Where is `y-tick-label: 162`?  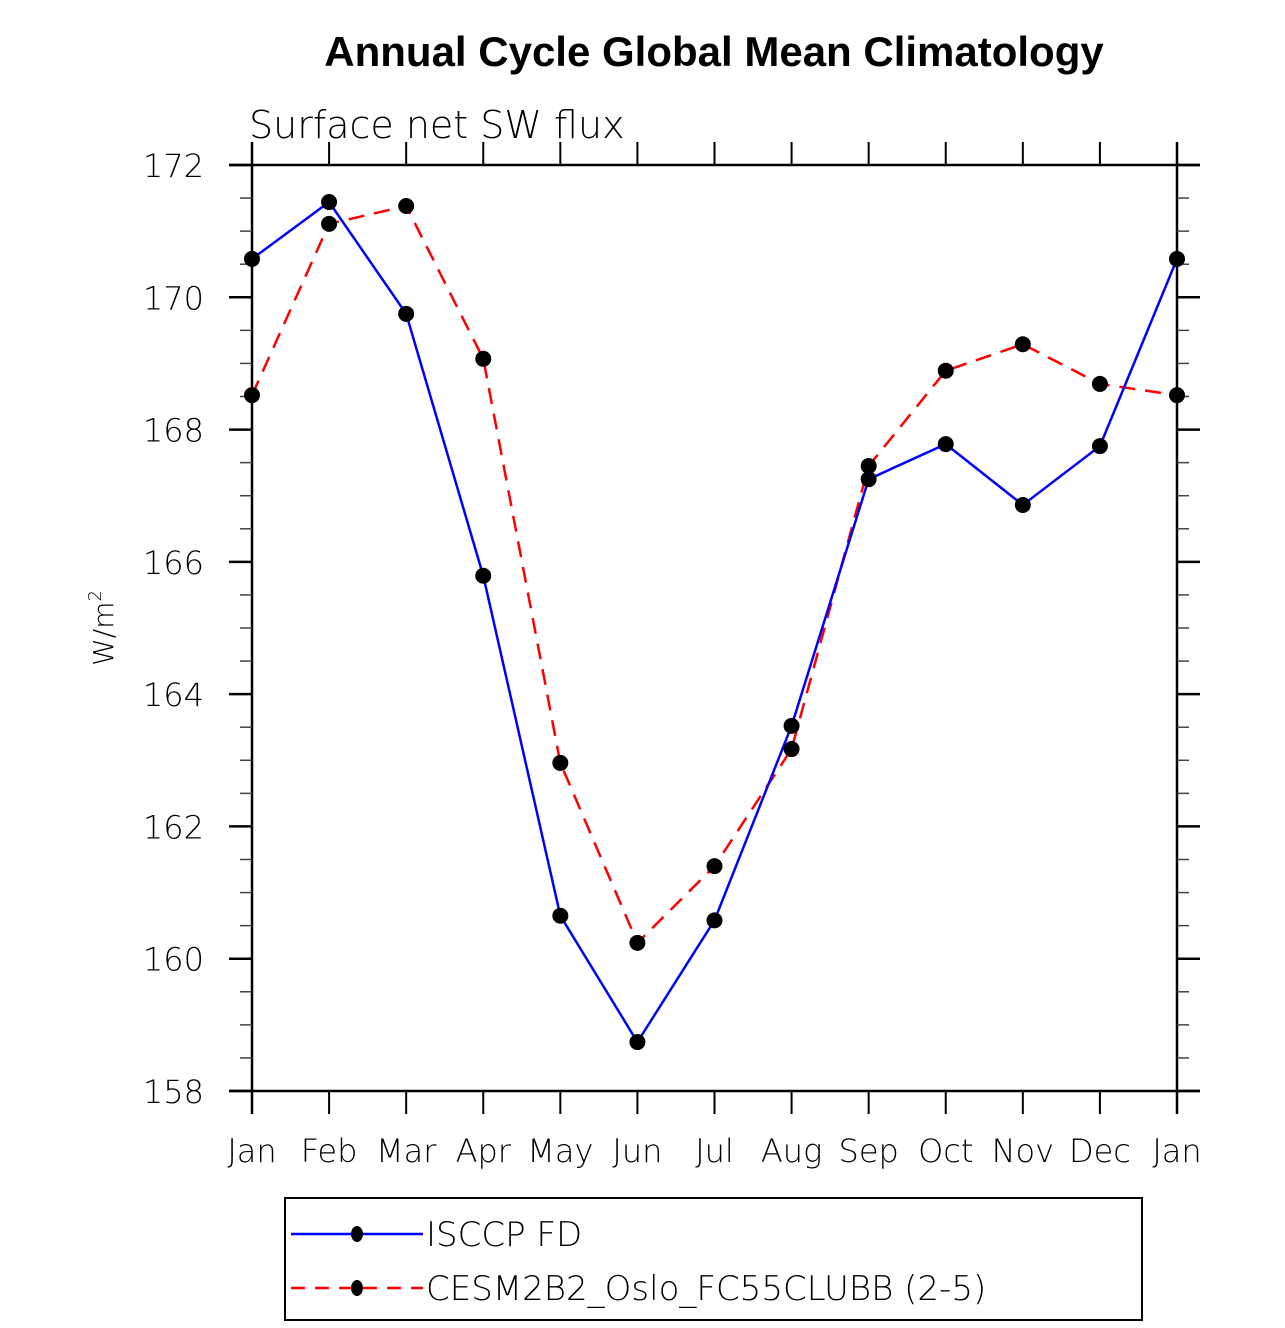 y-tick-label: 162 is located at coordinates (173, 827).